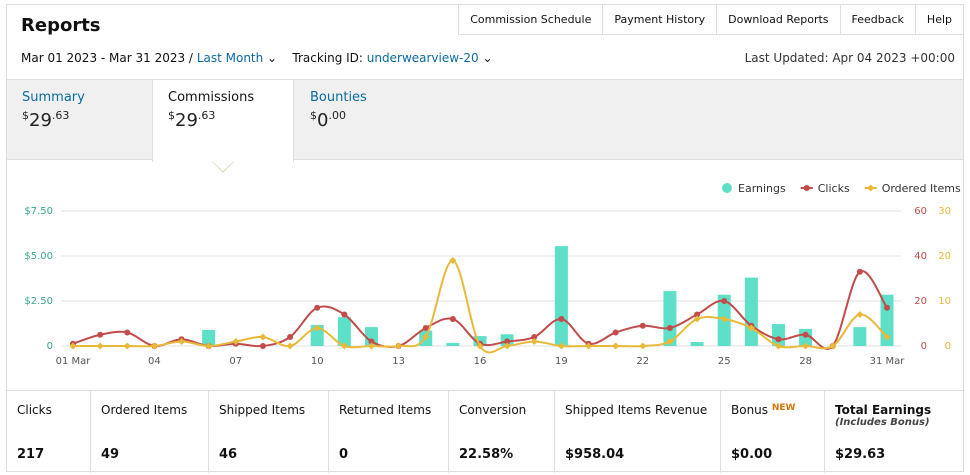 This screenshot has width=970, height=475. What do you see at coordinates (398, 361) in the screenshot?
I see `x-tick-label: 13` at bounding box center [398, 361].